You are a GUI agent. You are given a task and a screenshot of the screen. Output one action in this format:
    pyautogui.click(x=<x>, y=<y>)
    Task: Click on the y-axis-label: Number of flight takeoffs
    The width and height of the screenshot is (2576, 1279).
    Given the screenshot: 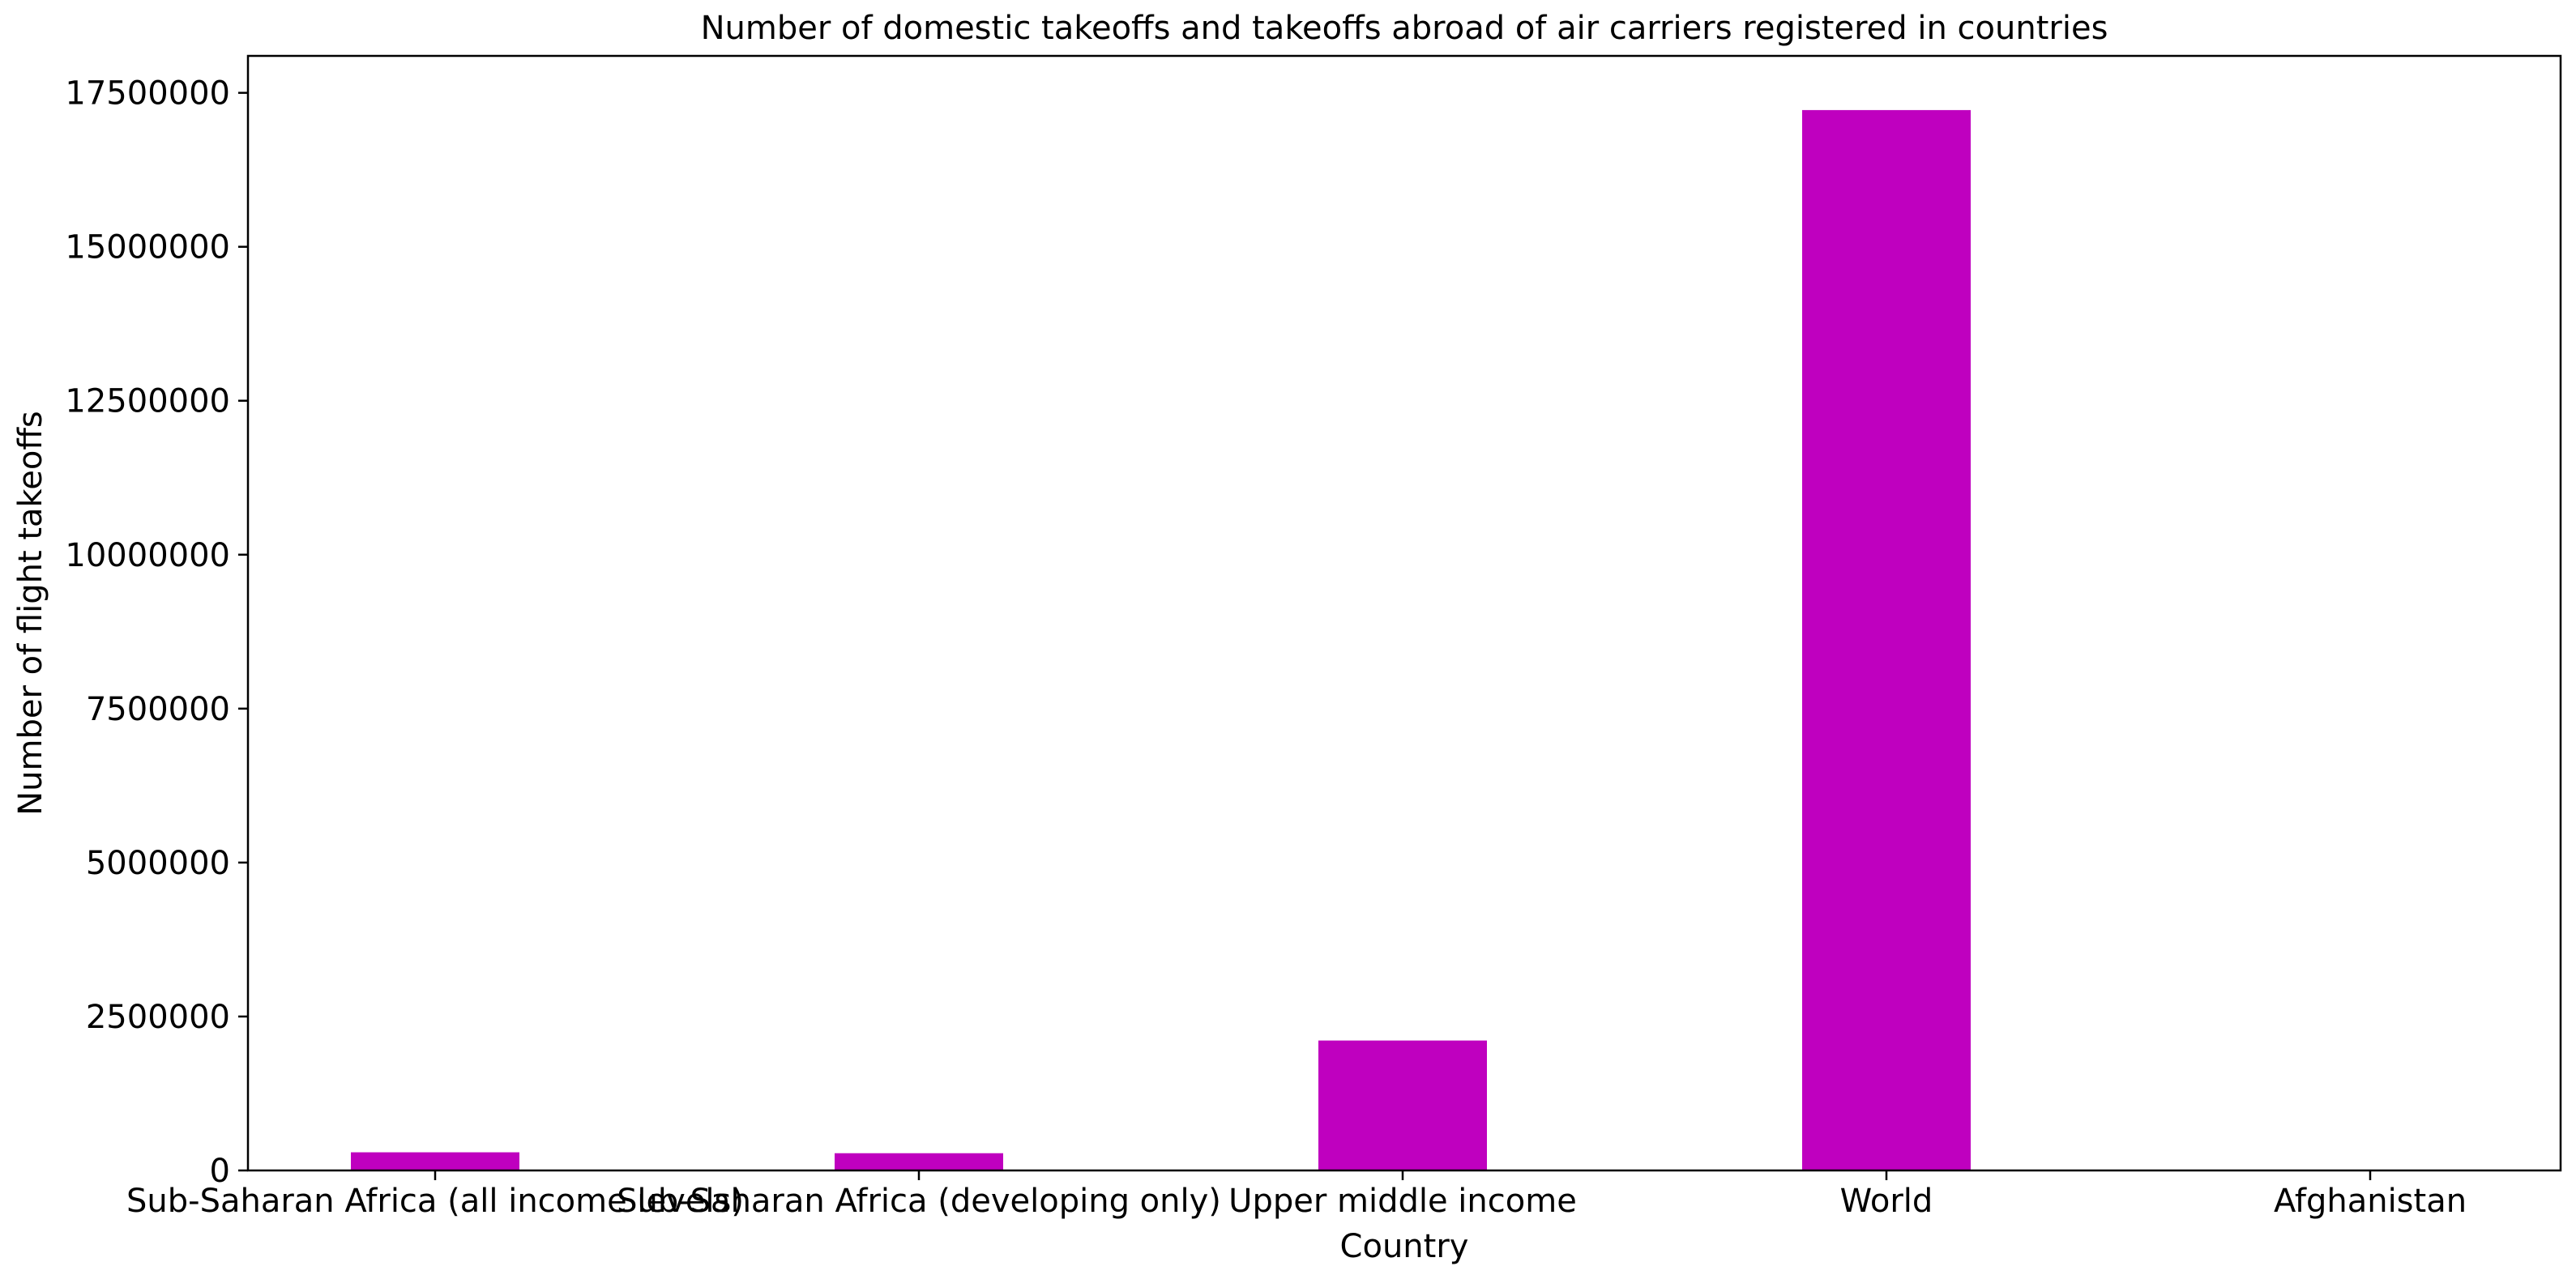 What is the action you would take?
    pyautogui.click(x=30, y=613)
    